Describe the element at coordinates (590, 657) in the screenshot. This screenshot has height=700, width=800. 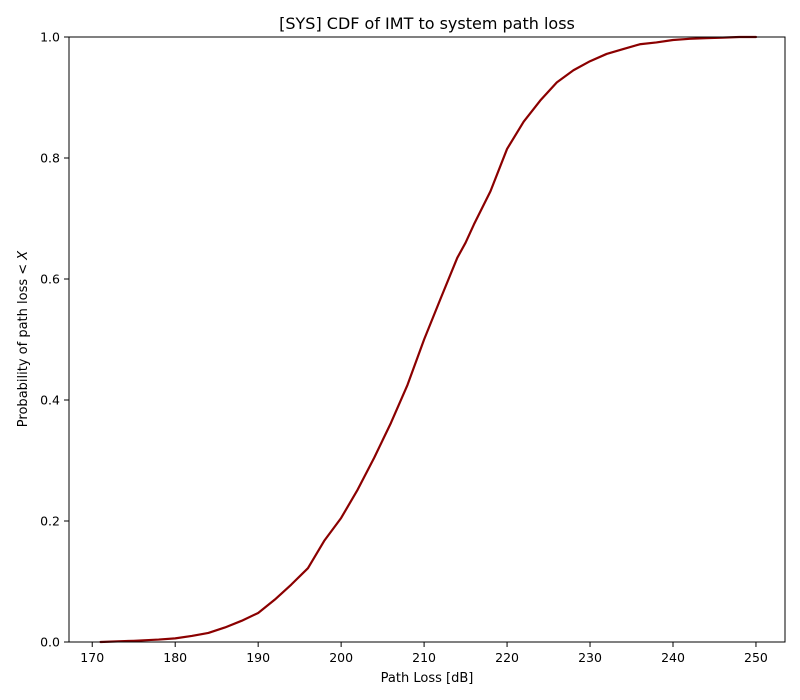
I see `x-tick-label: 230` at that location.